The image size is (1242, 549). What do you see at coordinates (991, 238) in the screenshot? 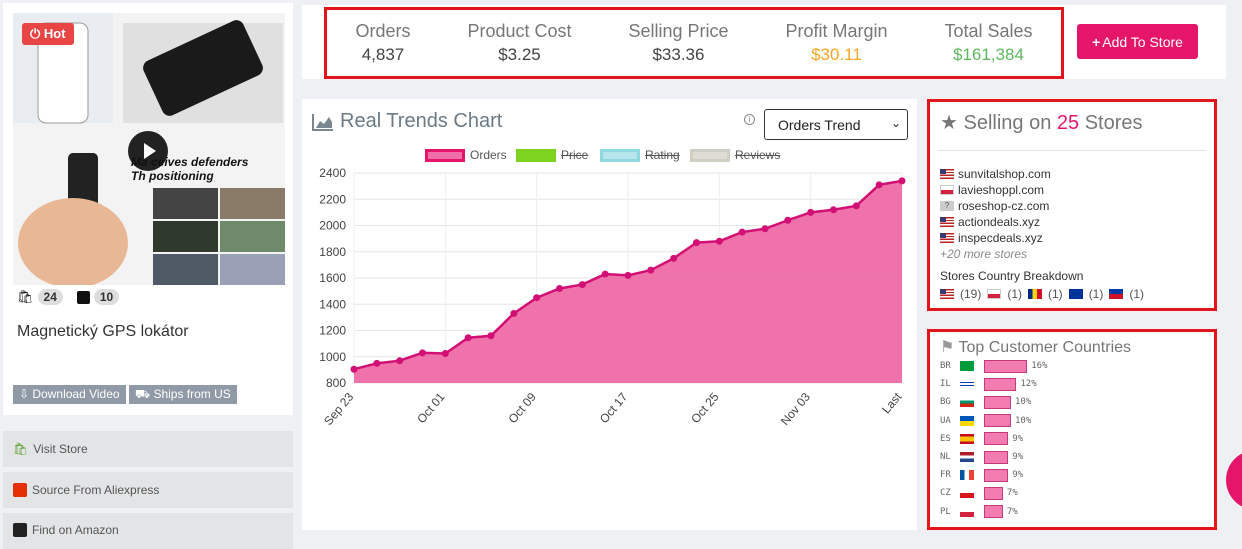
I see `store-item: inspecdeals.xyz` at bounding box center [991, 238].